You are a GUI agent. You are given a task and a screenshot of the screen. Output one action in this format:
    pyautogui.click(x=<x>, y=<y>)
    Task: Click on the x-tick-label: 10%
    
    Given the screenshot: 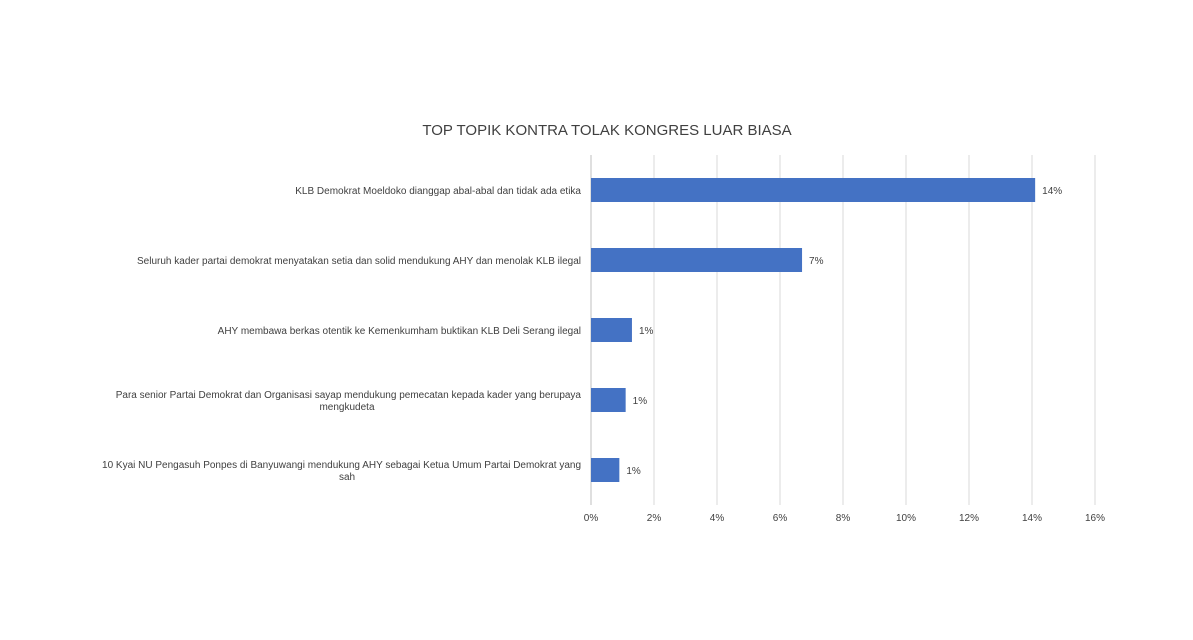 What is the action you would take?
    pyautogui.click(x=906, y=518)
    